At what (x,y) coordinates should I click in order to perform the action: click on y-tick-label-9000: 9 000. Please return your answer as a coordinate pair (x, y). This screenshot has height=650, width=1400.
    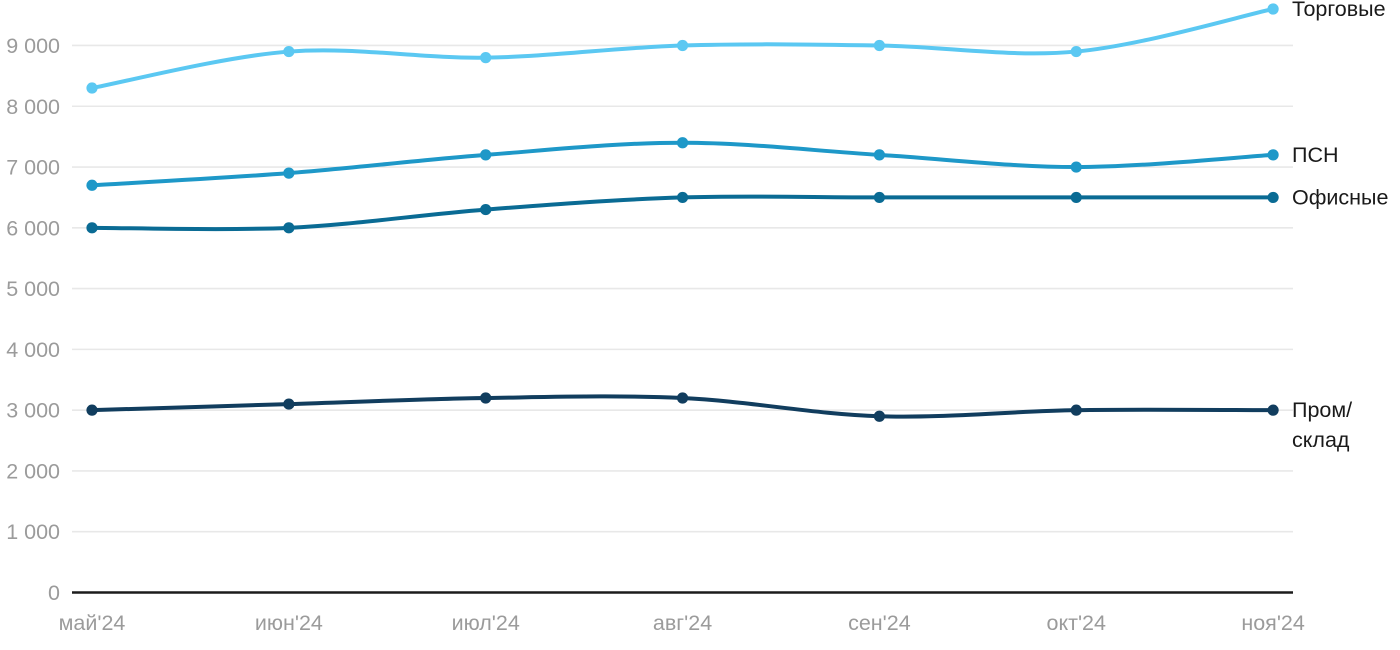
    Looking at the image, I should click on (33, 46).